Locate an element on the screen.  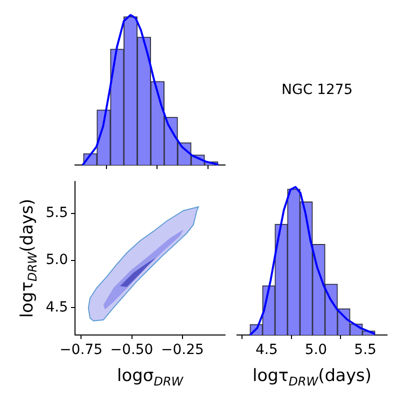
y-tick-label: 5.0 is located at coordinates (57, 260).